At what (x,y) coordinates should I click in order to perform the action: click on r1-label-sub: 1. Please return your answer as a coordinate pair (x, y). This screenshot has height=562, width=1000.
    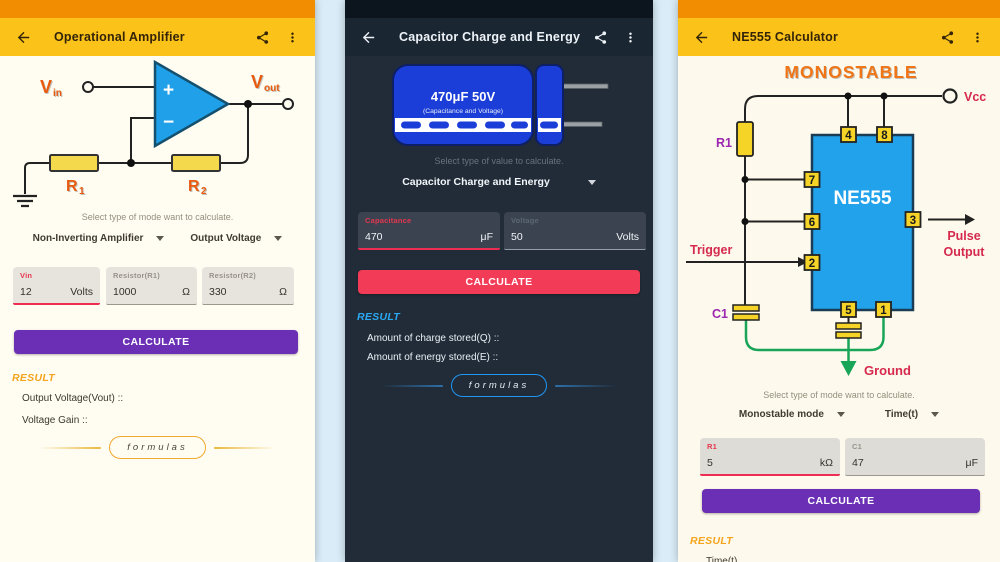
    Looking at the image, I should click on (82, 191).